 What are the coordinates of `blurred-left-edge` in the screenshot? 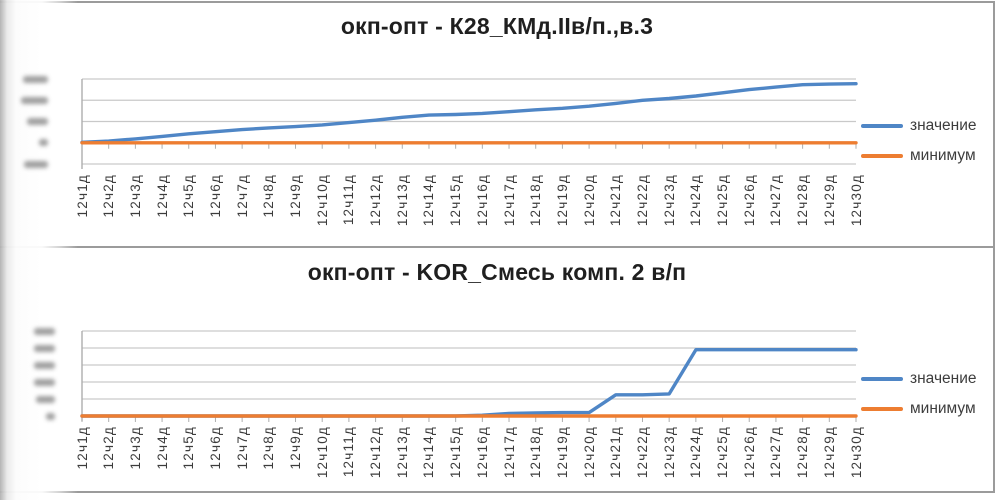 It's located at (39, 250).